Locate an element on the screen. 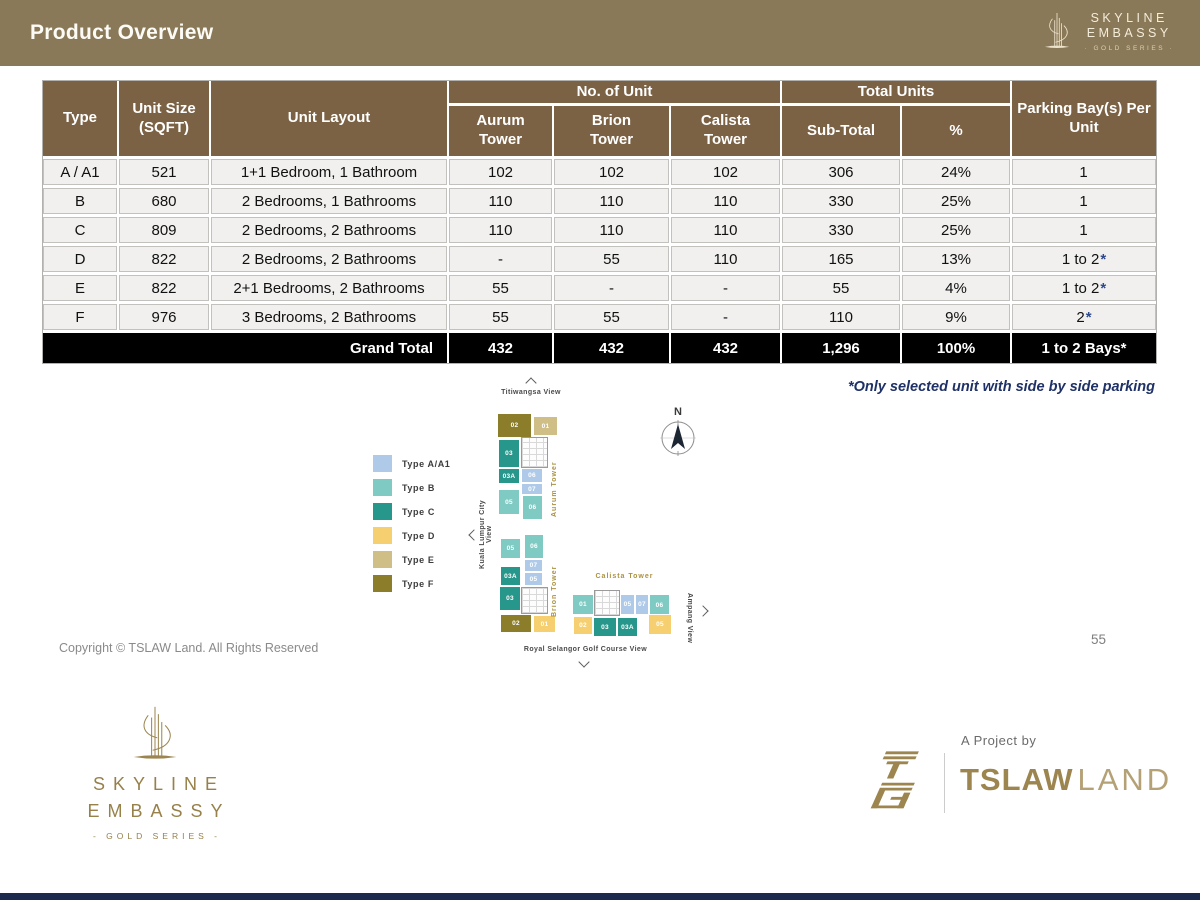 The height and width of the screenshot is (900, 1200). plan-unit-brion-05: 05 is located at coordinates (533, 579).